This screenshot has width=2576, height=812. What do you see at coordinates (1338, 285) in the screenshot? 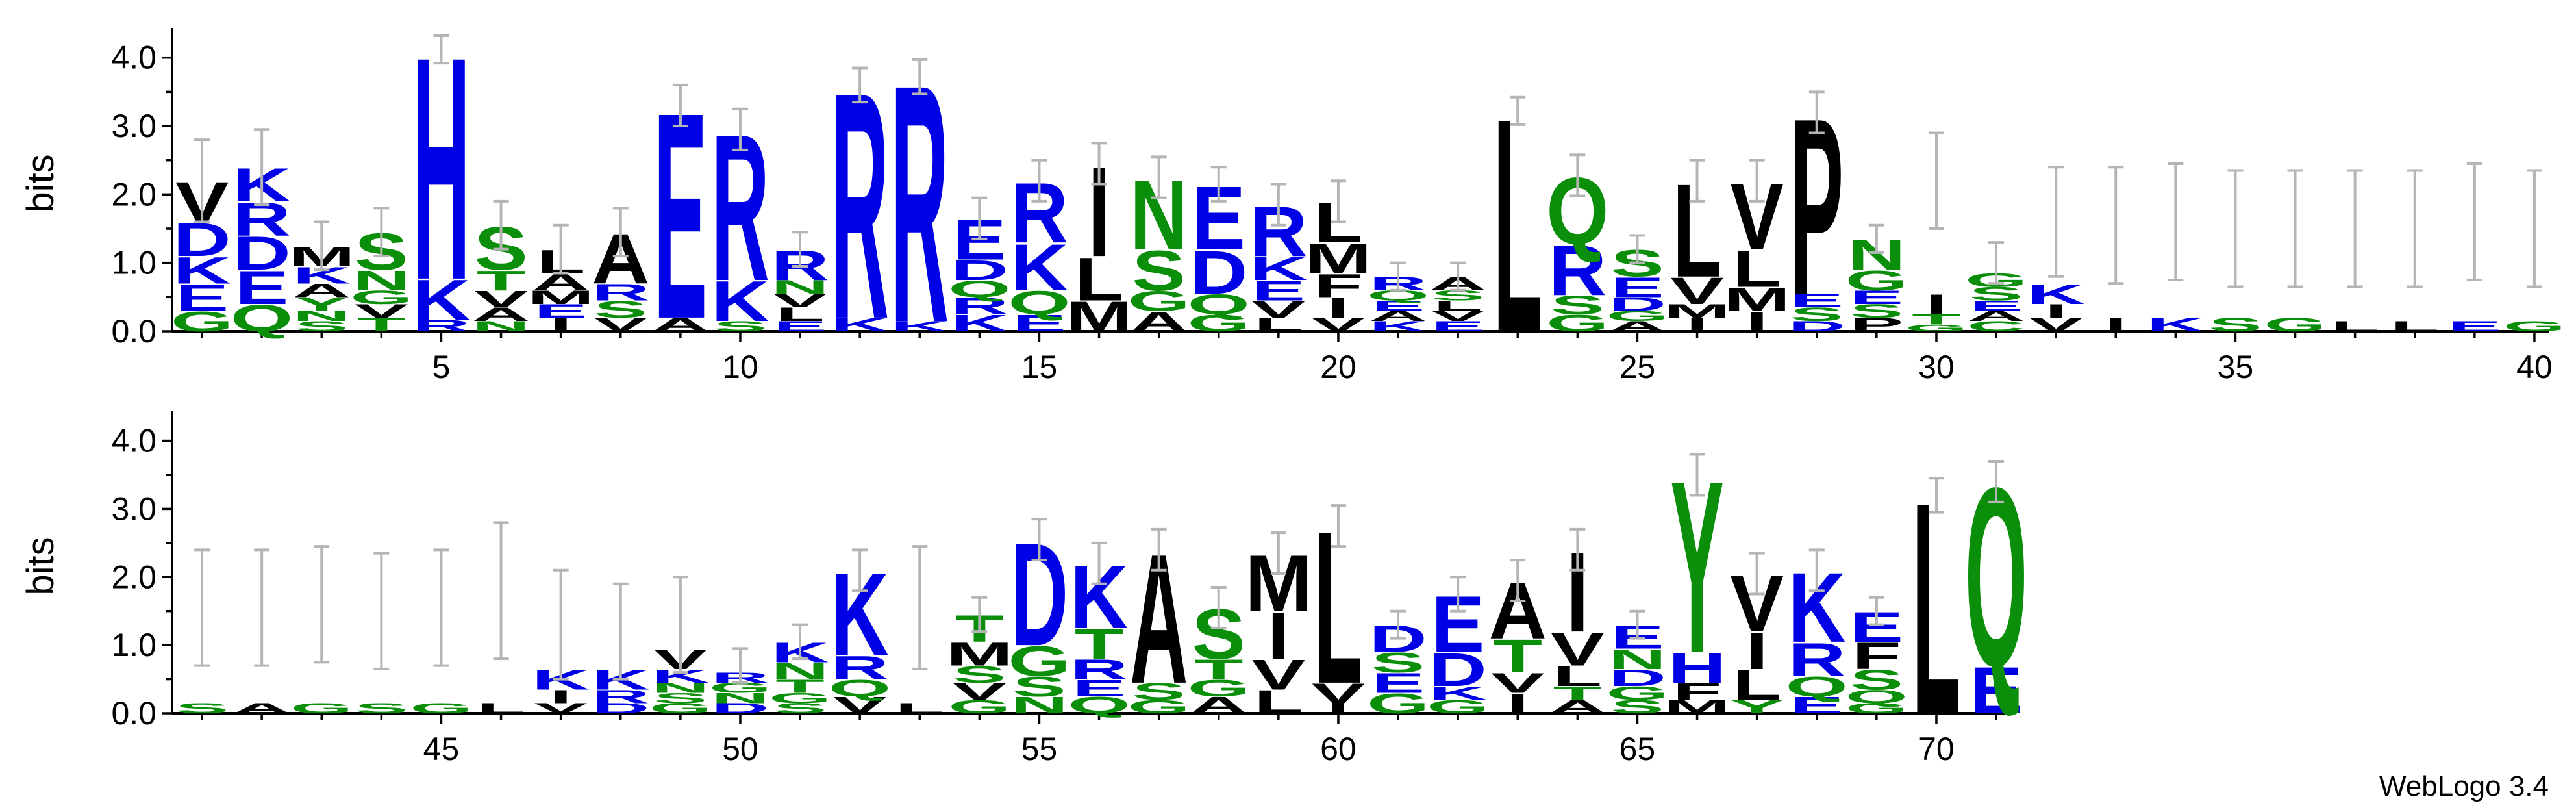
I see `logo-letter-F: F` at bounding box center [1338, 285].